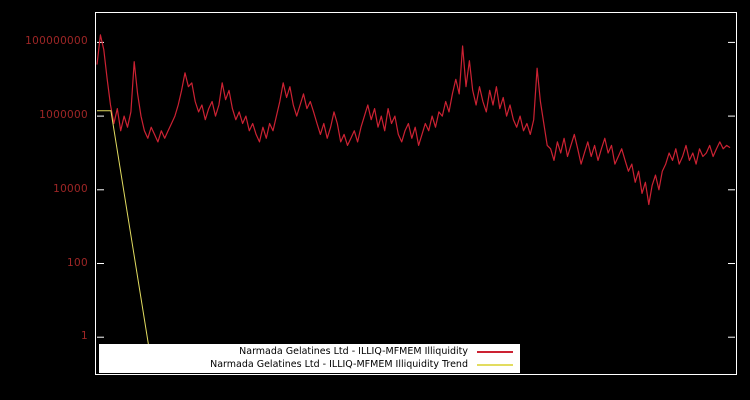 This screenshot has height=400, width=750. What do you see at coordinates (77, 262) in the screenshot?
I see `y-tick-label: 100` at bounding box center [77, 262].